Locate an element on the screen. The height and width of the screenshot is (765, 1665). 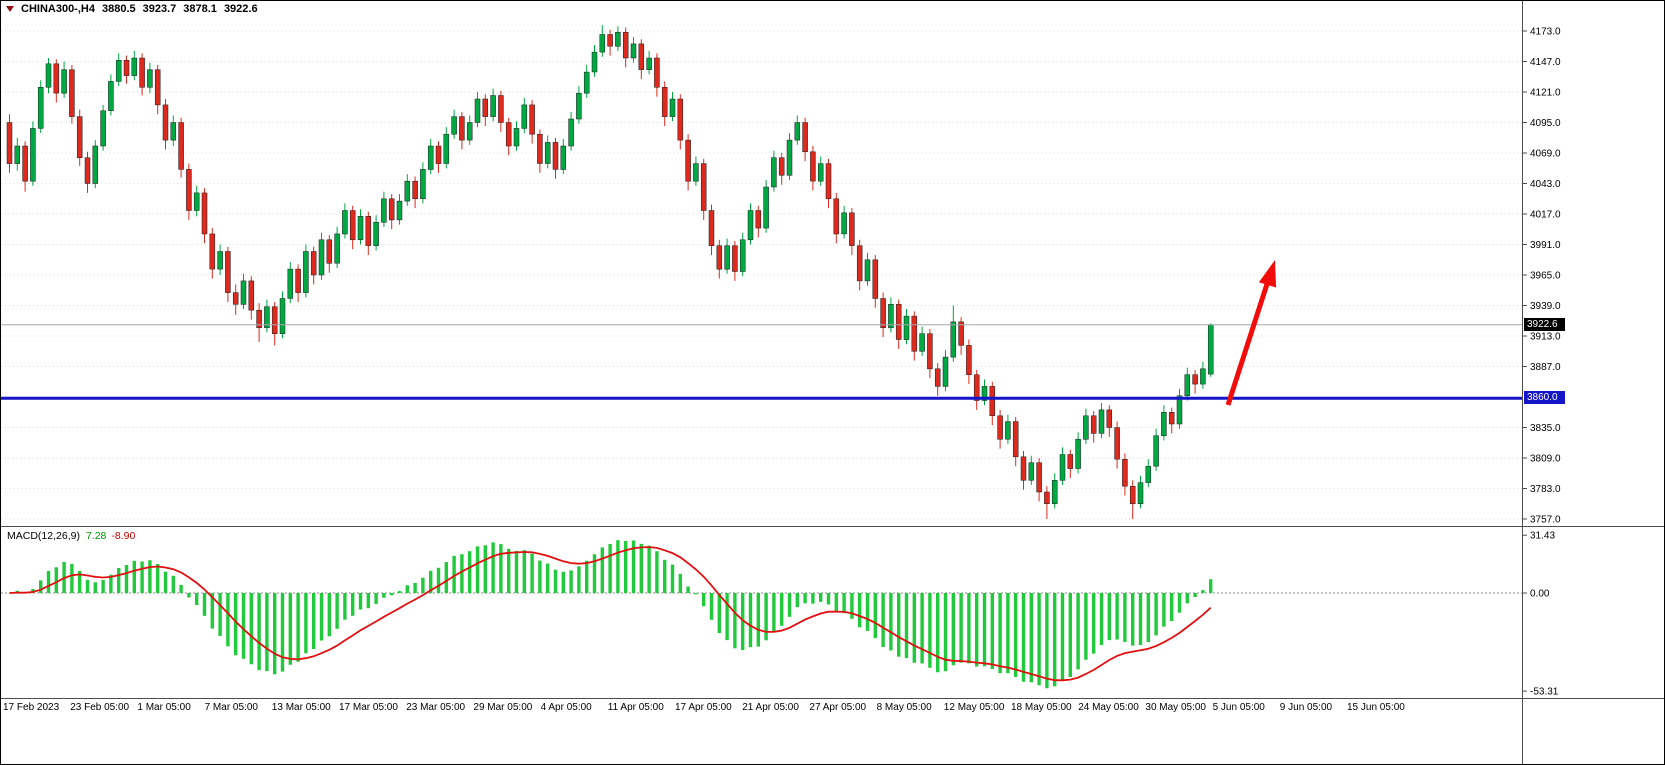
price-axis-label: 3939.0 is located at coordinates (1545, 306).